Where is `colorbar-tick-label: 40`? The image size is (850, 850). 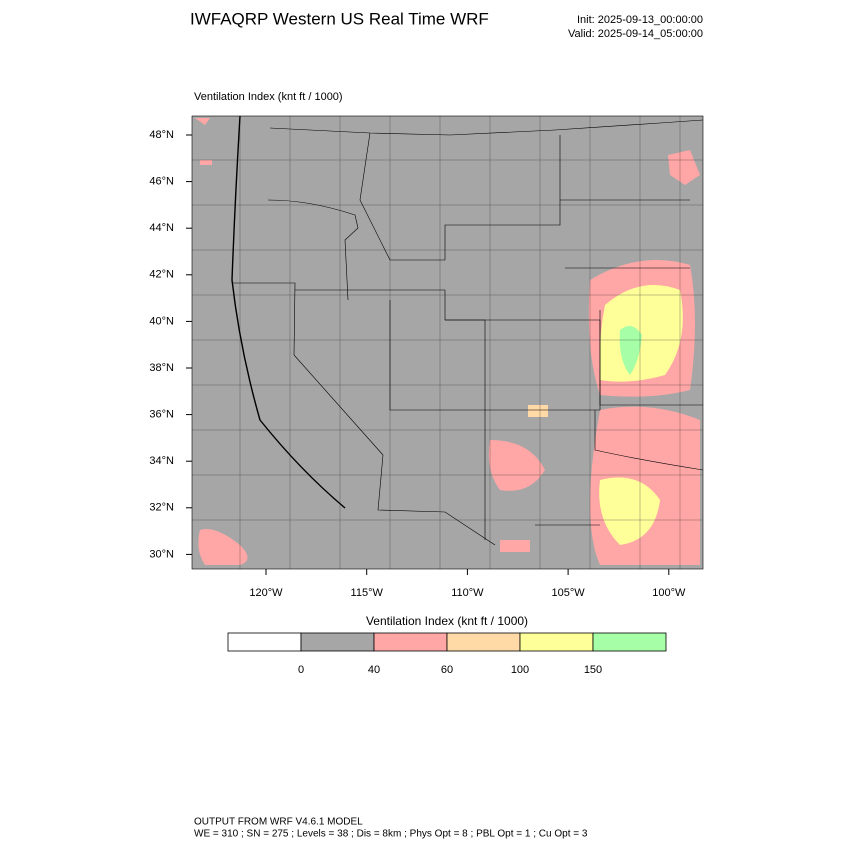
colorbar-tick-label: 40 is located at coordinates (374, 670).